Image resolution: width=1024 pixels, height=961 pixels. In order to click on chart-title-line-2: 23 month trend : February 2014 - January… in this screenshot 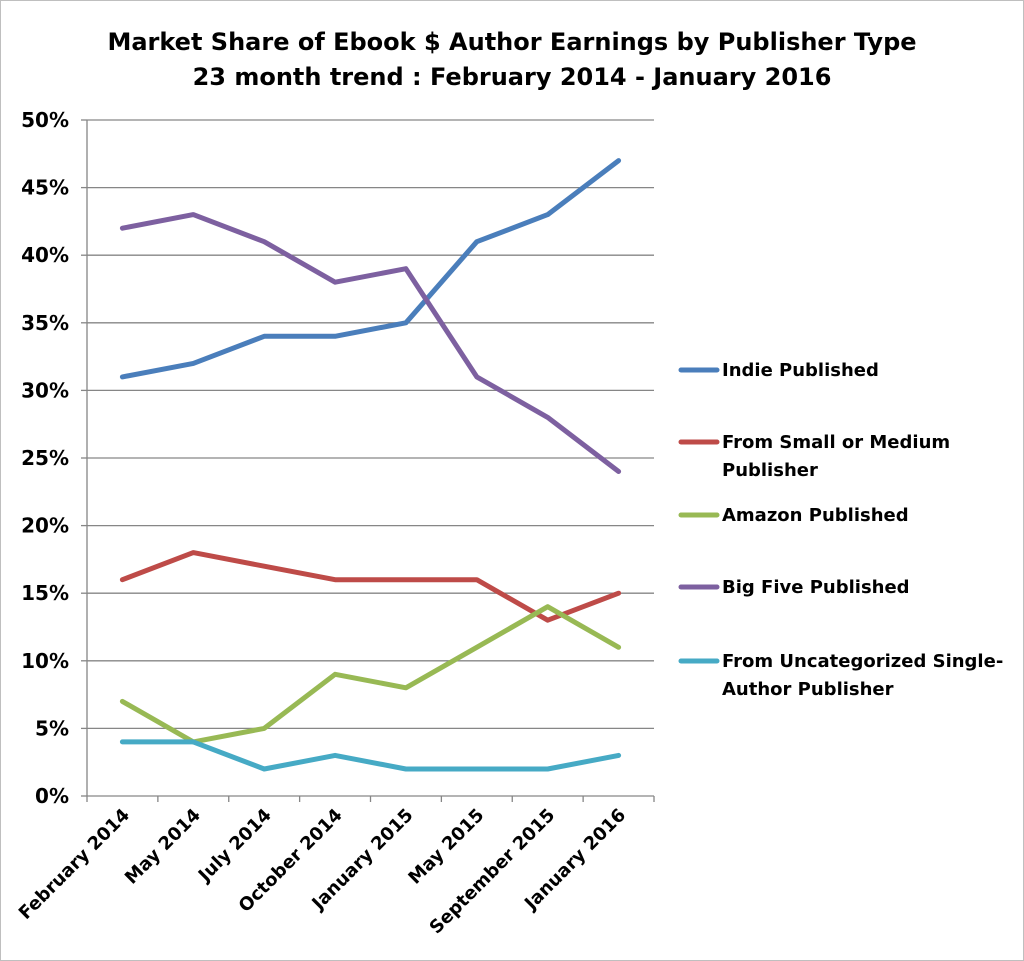, I will do `click(512, 77)`.